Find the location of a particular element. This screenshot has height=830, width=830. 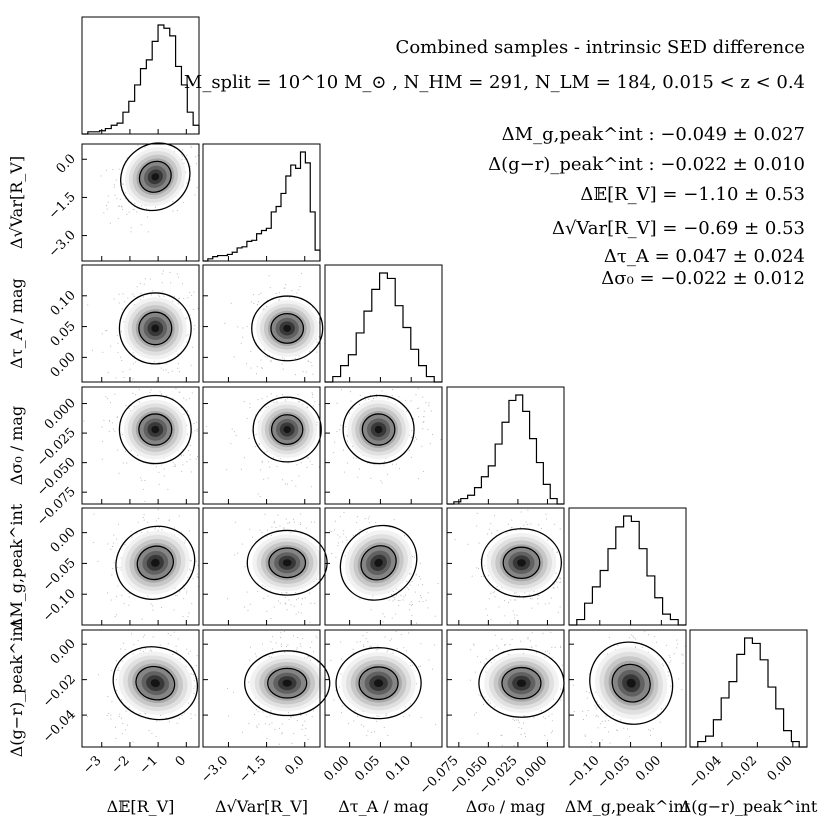

panel-frame is located at coordinates (140, 75).